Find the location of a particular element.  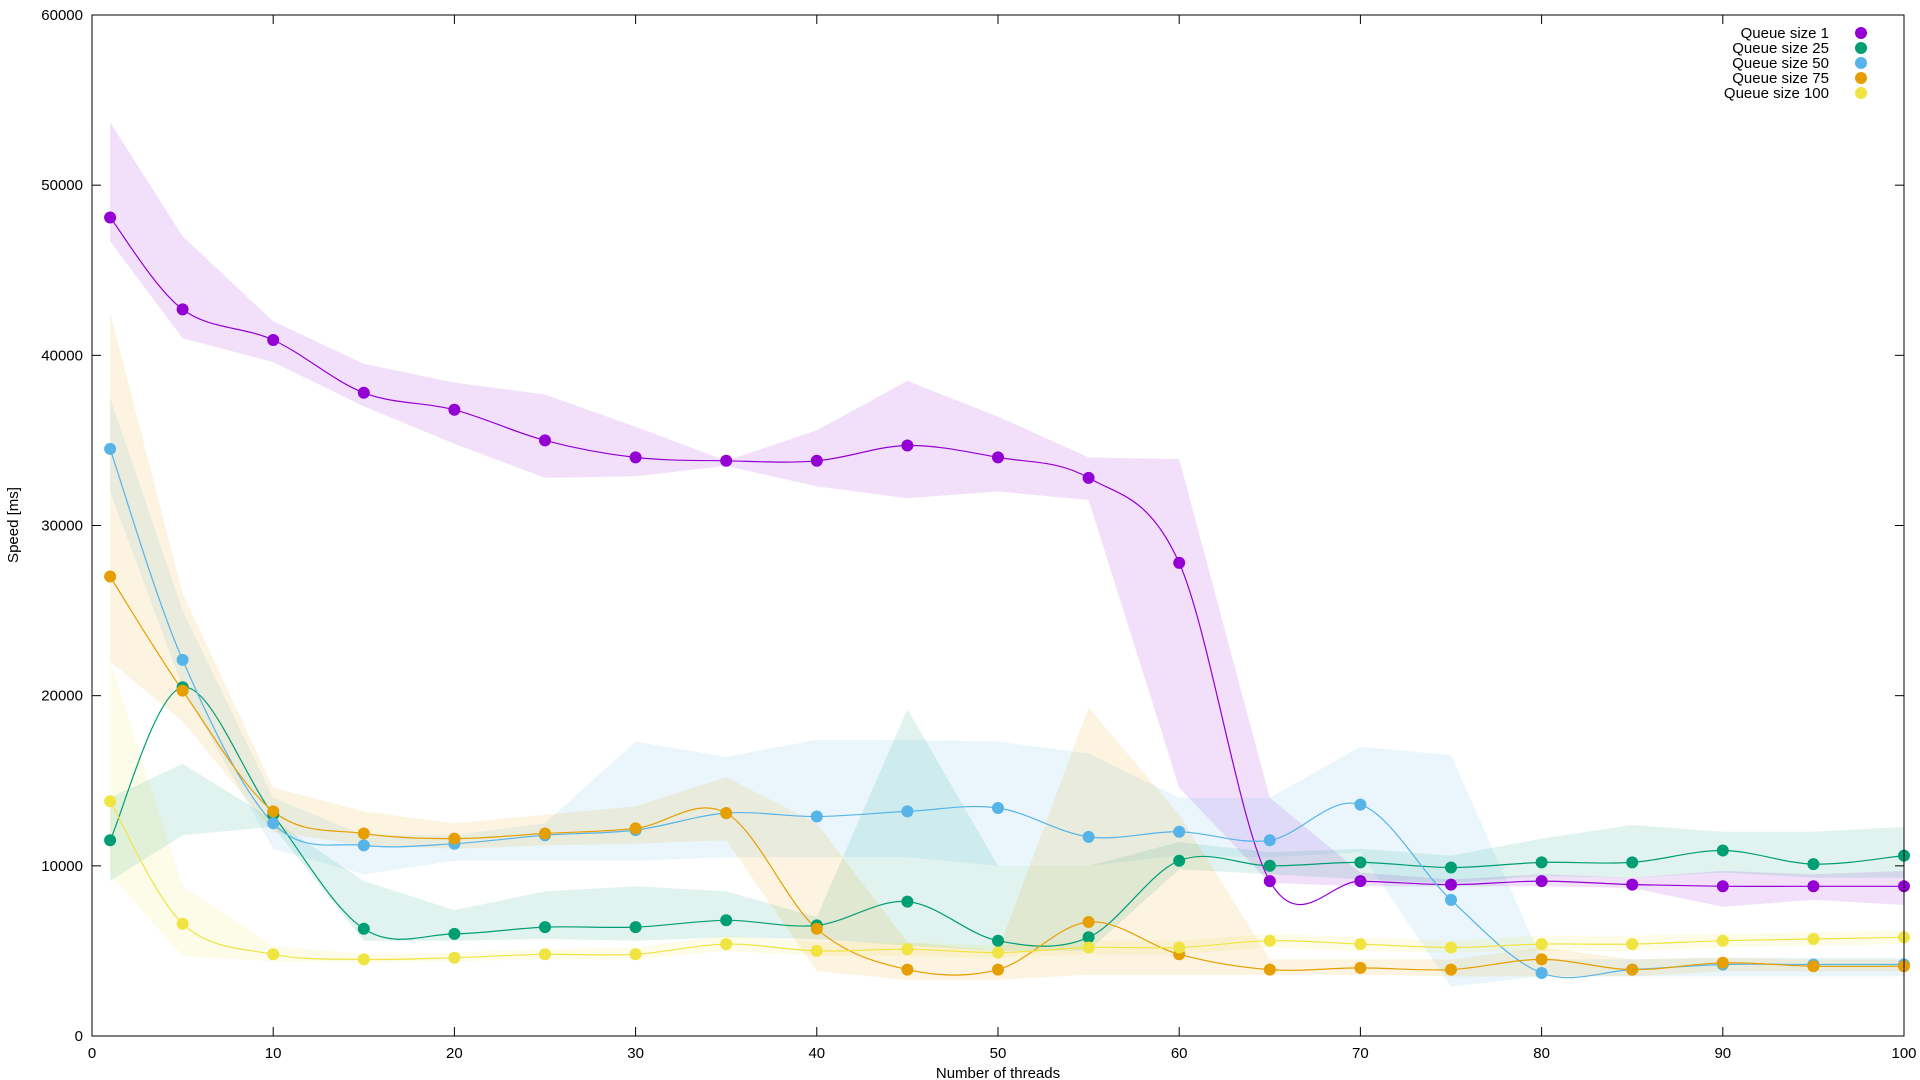

x-tick-label: 70 is located at coordinates (1360, 1053).